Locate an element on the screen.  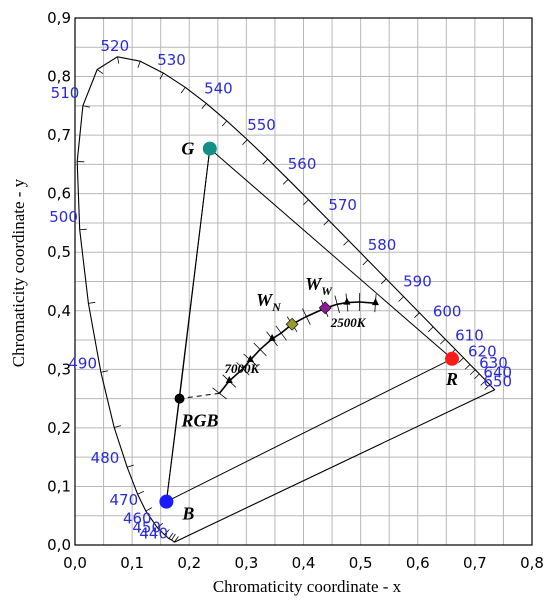
wavelength-label: 520 is located at coordinates (115, 46).